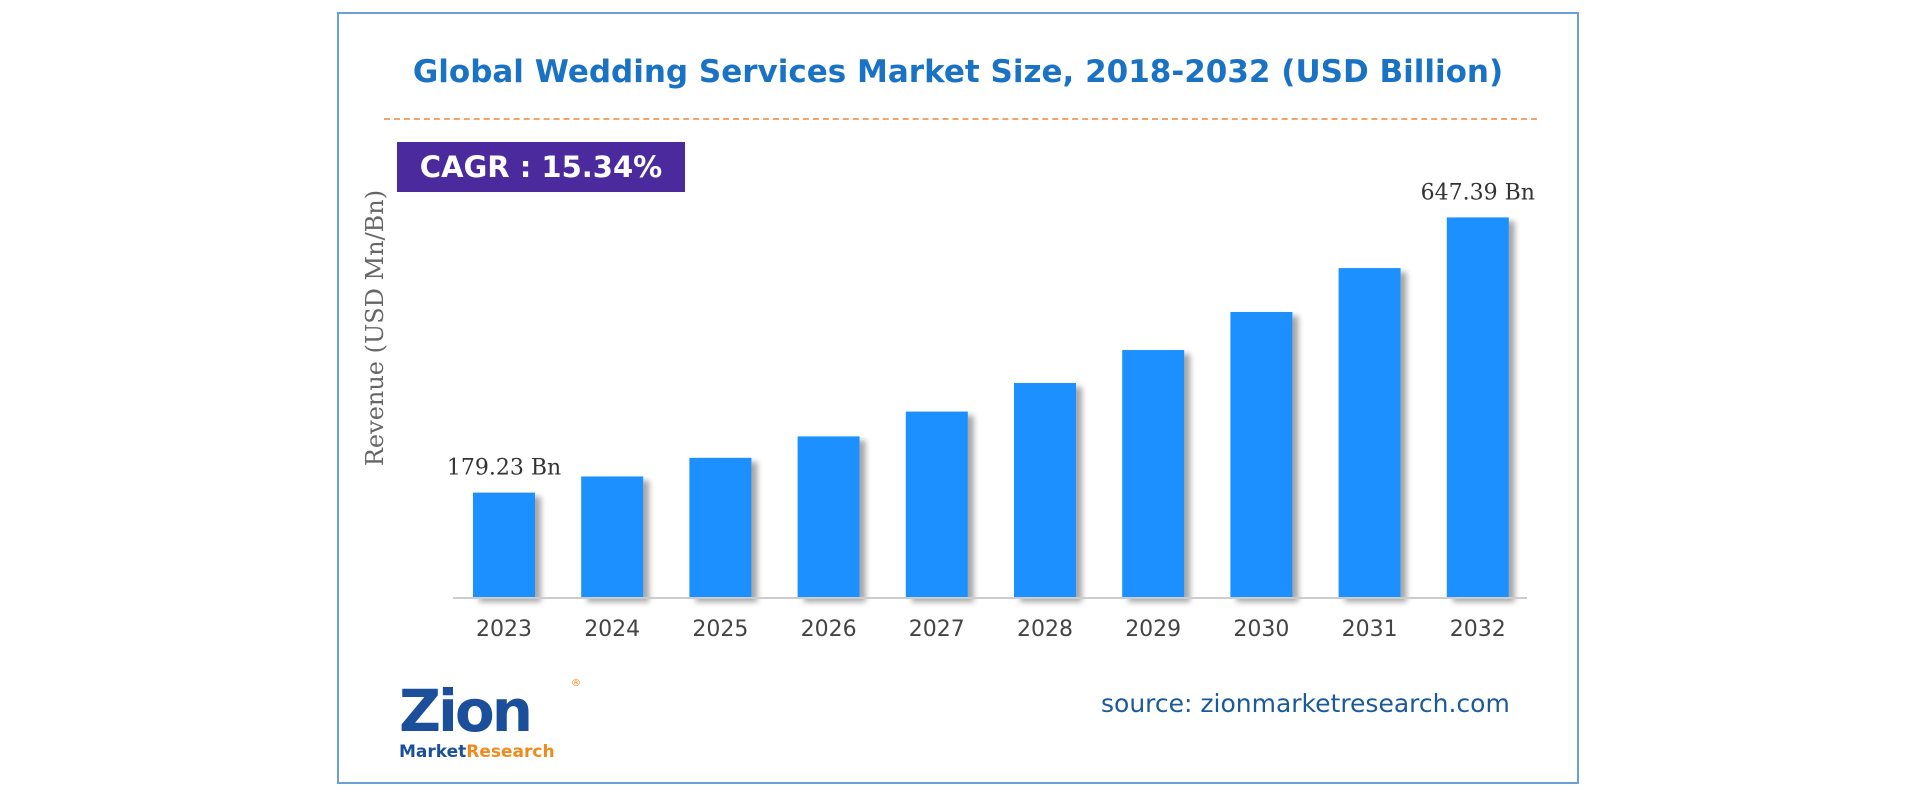 The image size is (1920, 800). What do you see at coordinates (1045, 490) in the screenshot?
I see `bar-2028` at bounding box center [1045, 490].